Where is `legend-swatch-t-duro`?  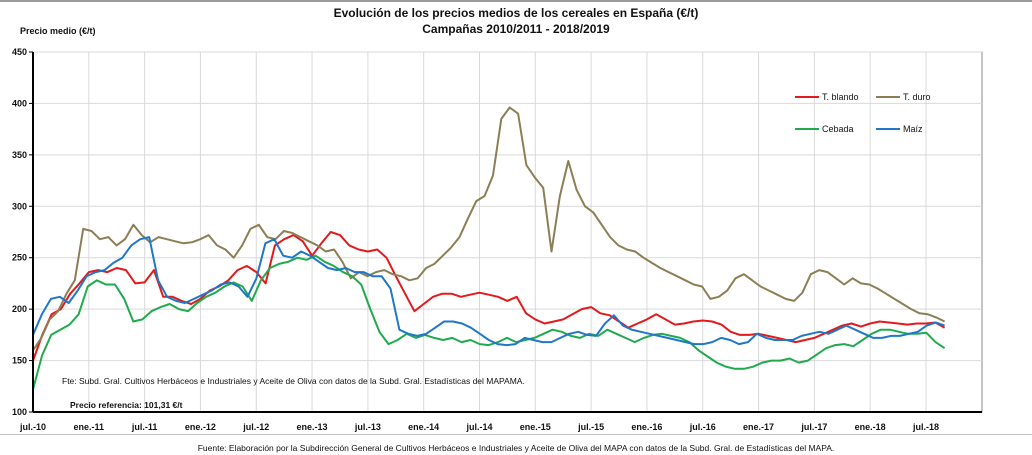
legend-swatch-t-duro is located at coordinates (888, 97).